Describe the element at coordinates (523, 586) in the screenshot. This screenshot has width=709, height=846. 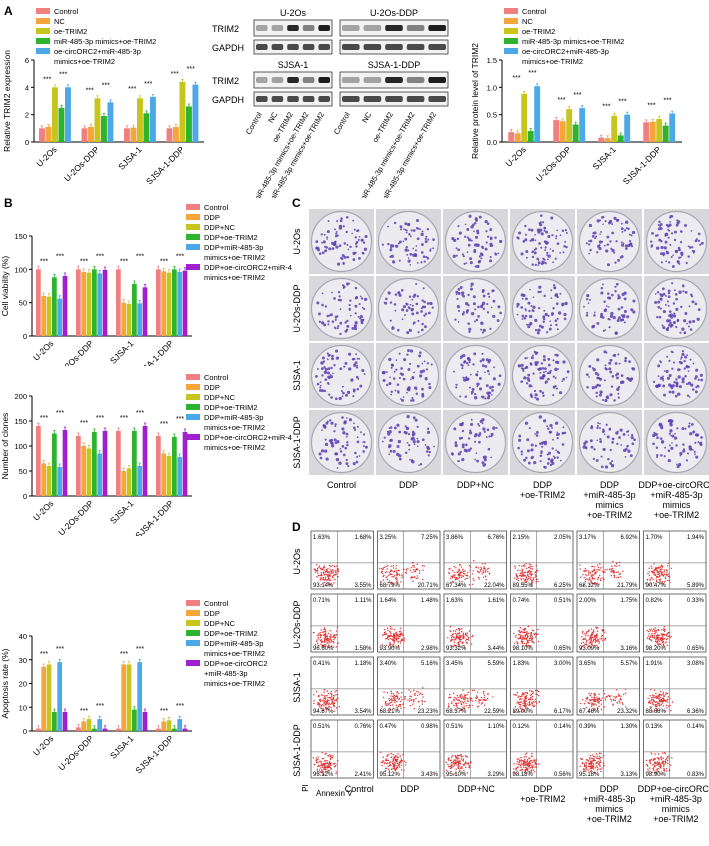
I see `quadrant-value: 89.55%` at that location.